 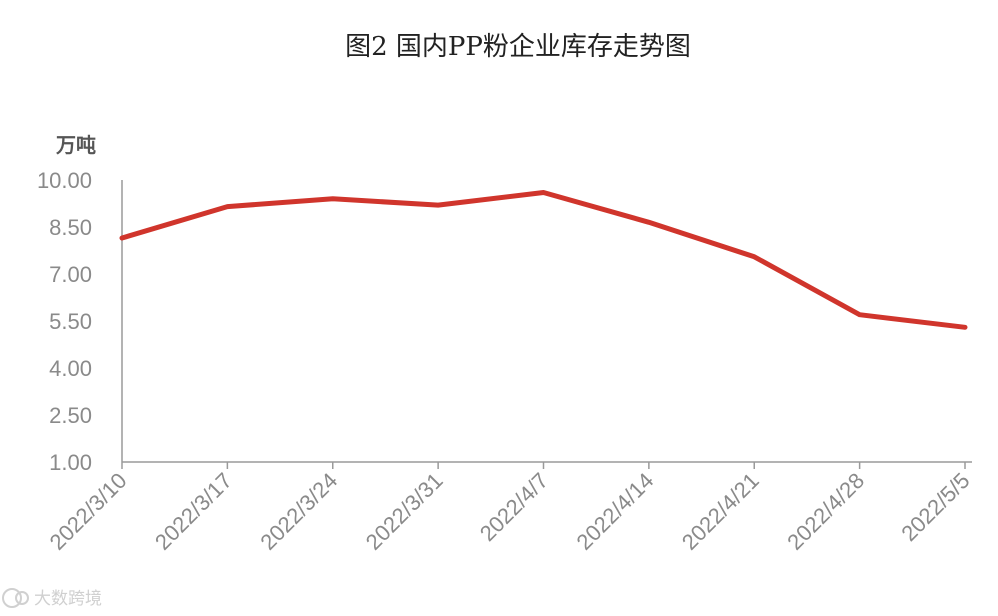 I want to click on y-tick-label: 2.50, so click(x=70, y=415).